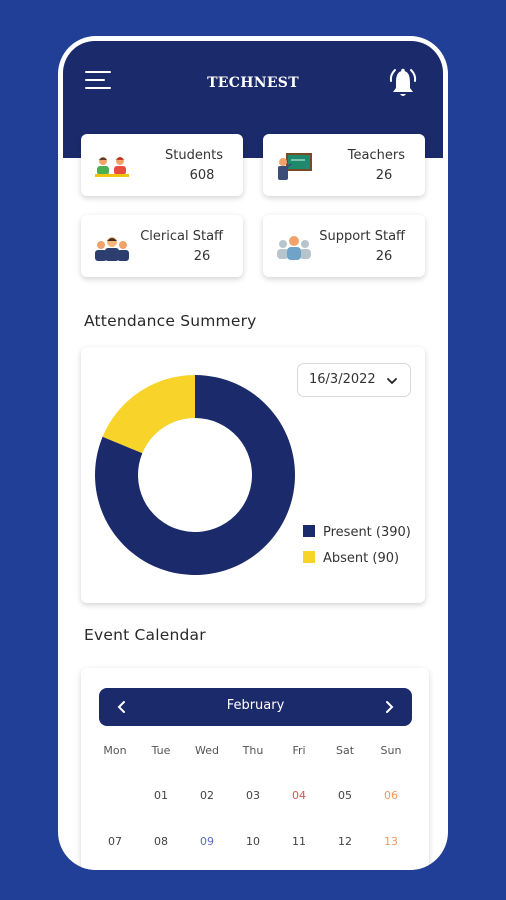 This screenshot has height=900, width=506. What do you see at coordinates (345, 841) in the screenshot?
I see `calendar-day: 12` at bounding box center [345, 841].